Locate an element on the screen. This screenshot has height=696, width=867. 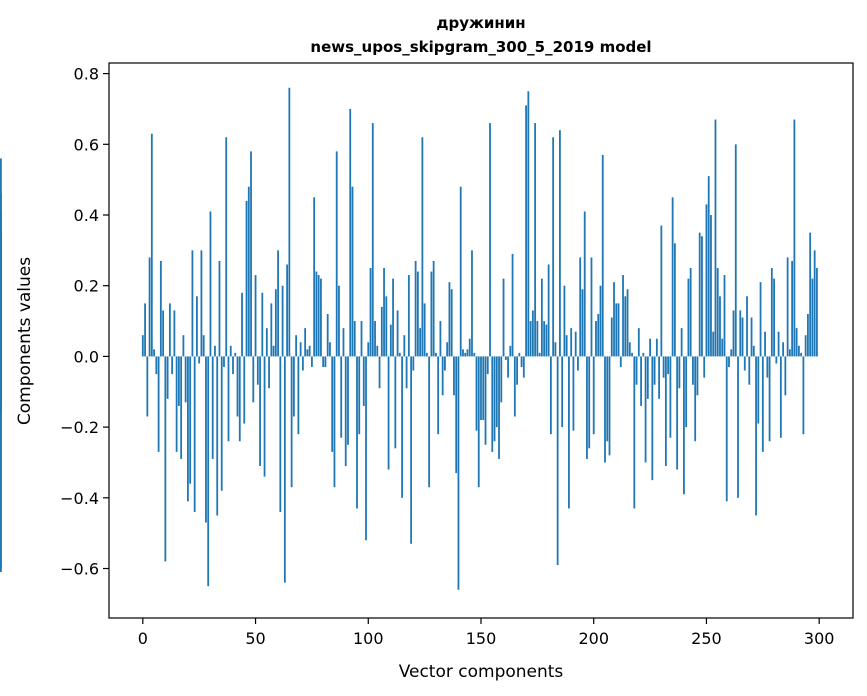
x-tick-label: 200 is located at coordinates (593, 638).